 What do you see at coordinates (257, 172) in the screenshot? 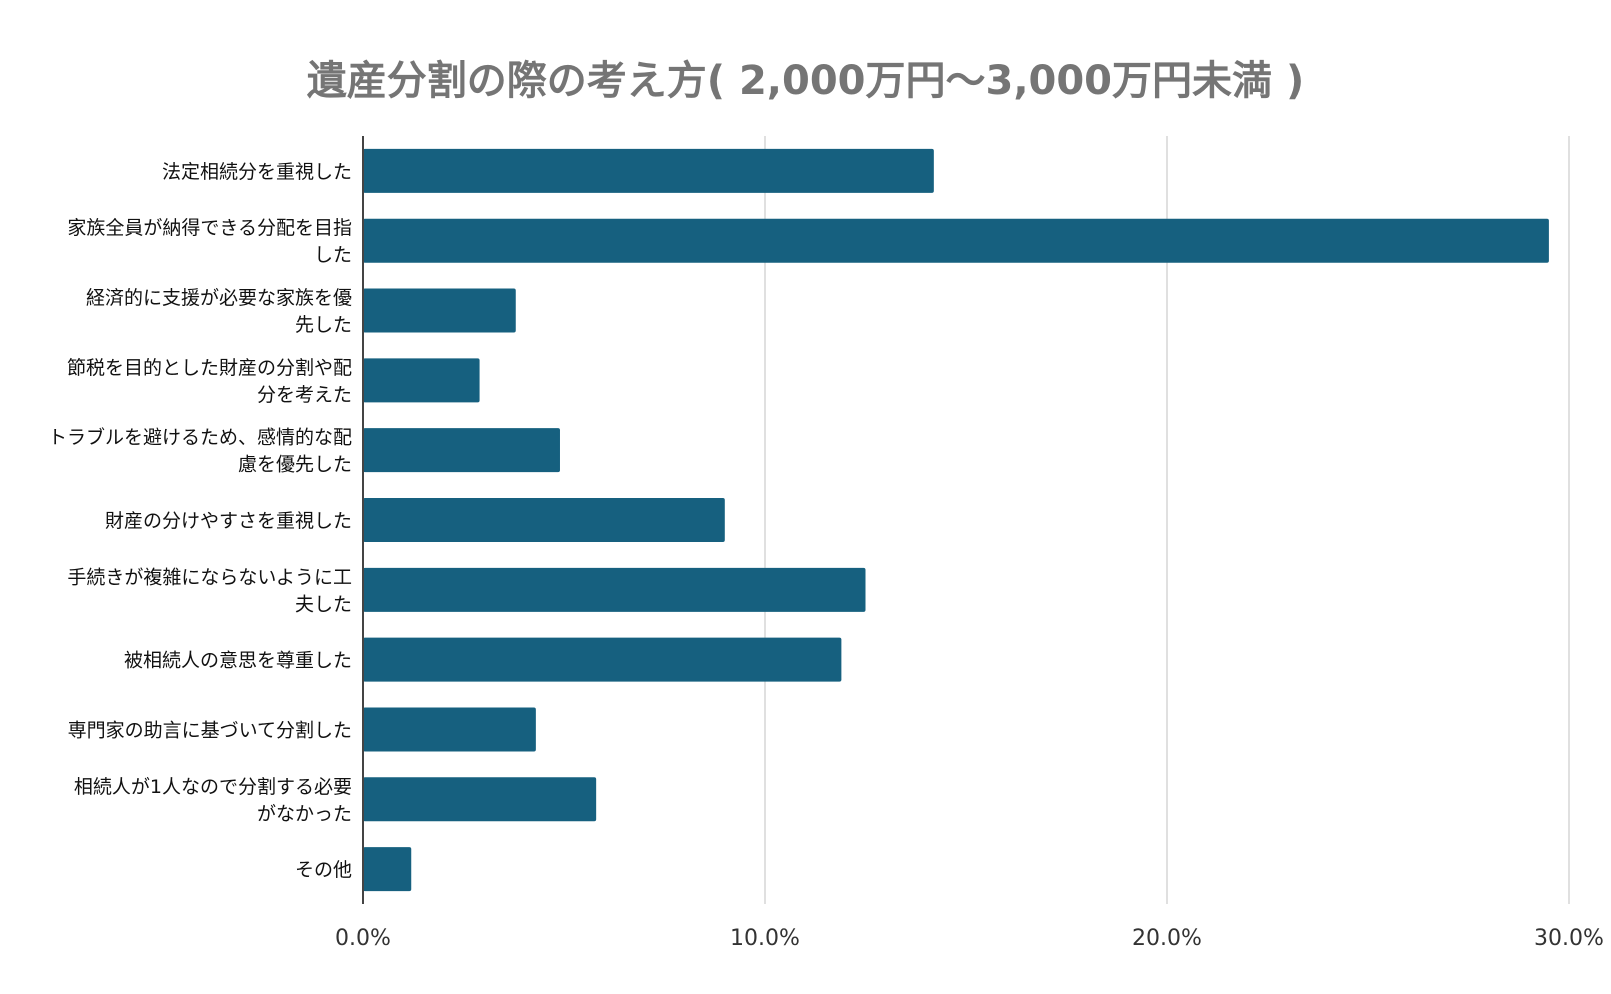
I see `category-label: 法定相続分を重視した` at bounding box center [257, 172].